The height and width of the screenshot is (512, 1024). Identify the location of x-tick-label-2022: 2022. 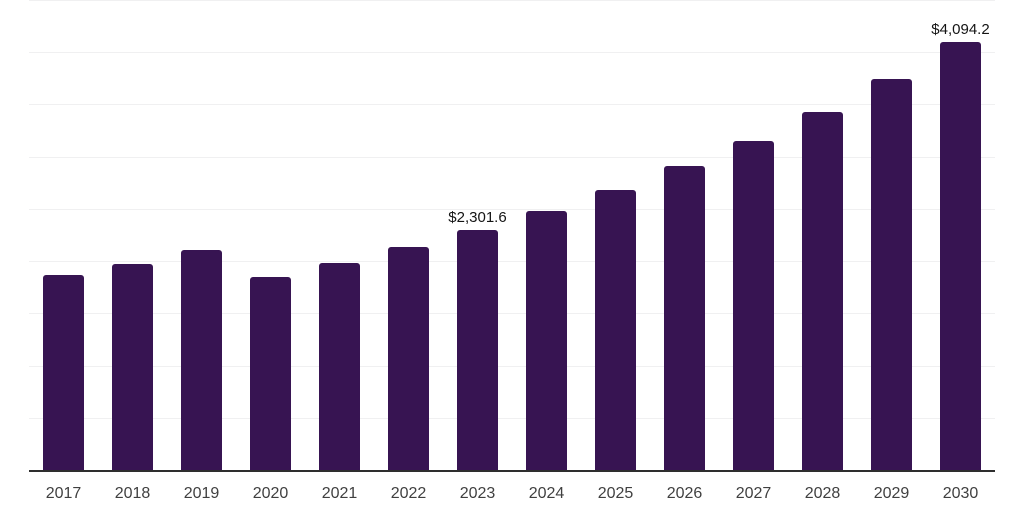
(408, 493).